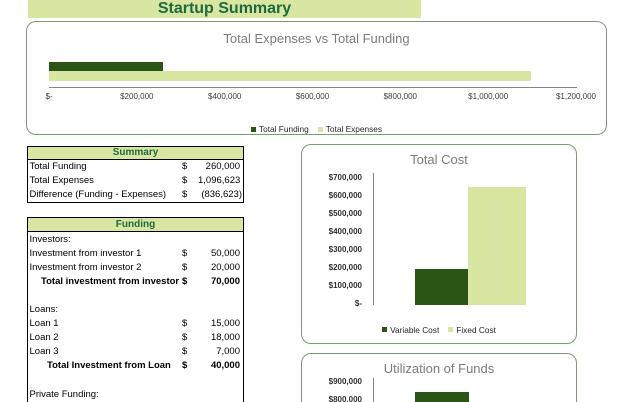 This screenshot has width=640, height=402. I want to click on chart-utilization-of-funds: Utilization of Funds $900,000 $800,000, so click(439, 377).